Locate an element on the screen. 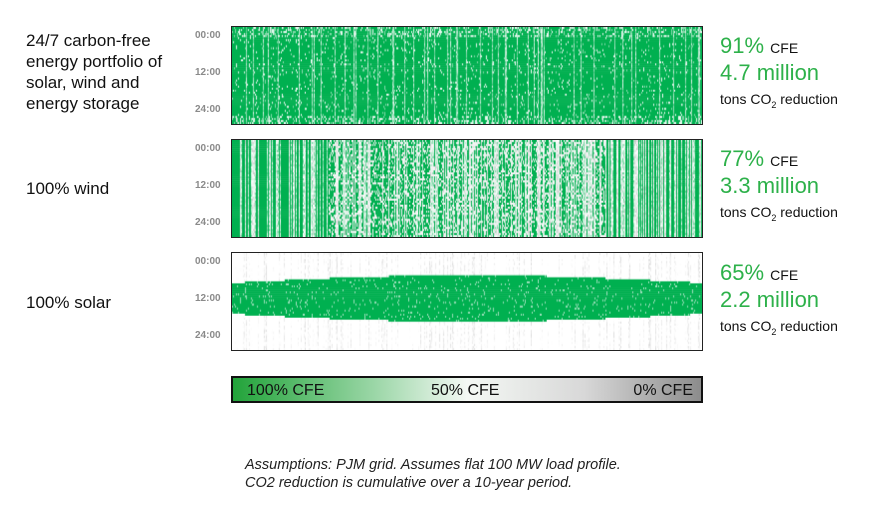 The image size is (880, 507). co2-reduction: 3.3 million is located at coordinates (770, 185).